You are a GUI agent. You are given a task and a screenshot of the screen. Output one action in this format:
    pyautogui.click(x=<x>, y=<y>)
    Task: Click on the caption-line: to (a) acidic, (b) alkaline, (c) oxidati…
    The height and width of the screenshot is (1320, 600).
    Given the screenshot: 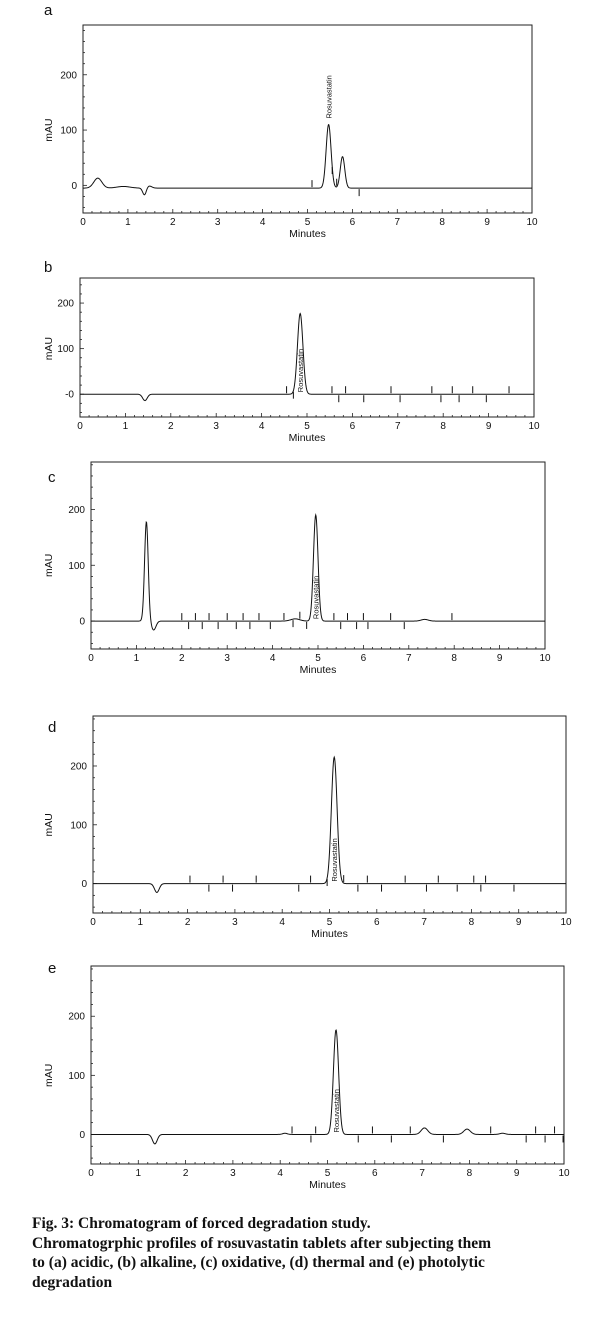 What is the action you would take?
    pyautogui.click(x=258, y=1262)
    